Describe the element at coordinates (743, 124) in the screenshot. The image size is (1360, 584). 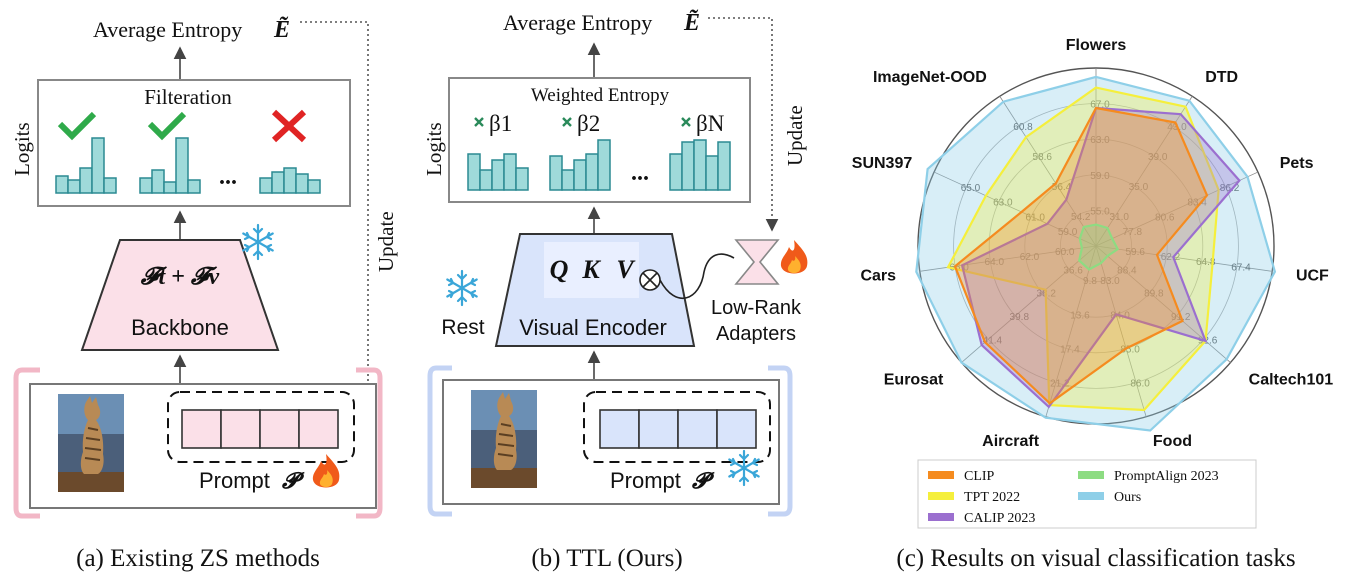
I see `update-path-b` at that location.